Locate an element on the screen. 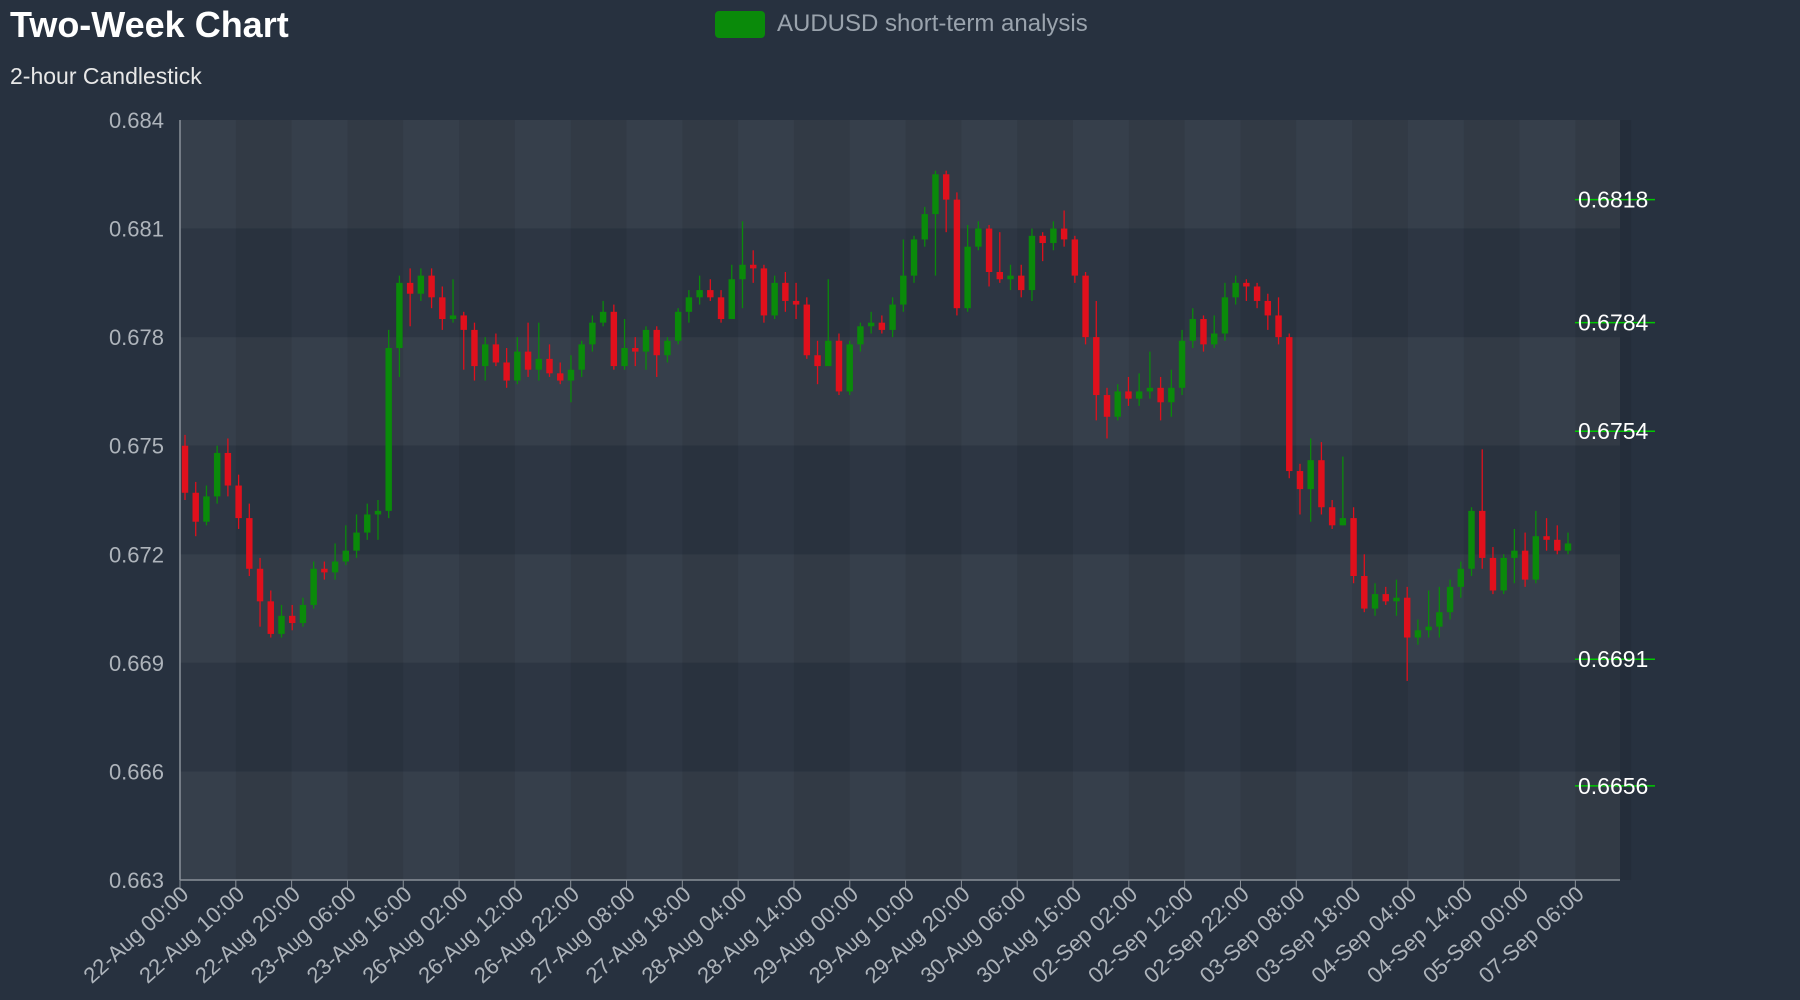  level-label: 0.6754 is located at coordinates (1613, 431).